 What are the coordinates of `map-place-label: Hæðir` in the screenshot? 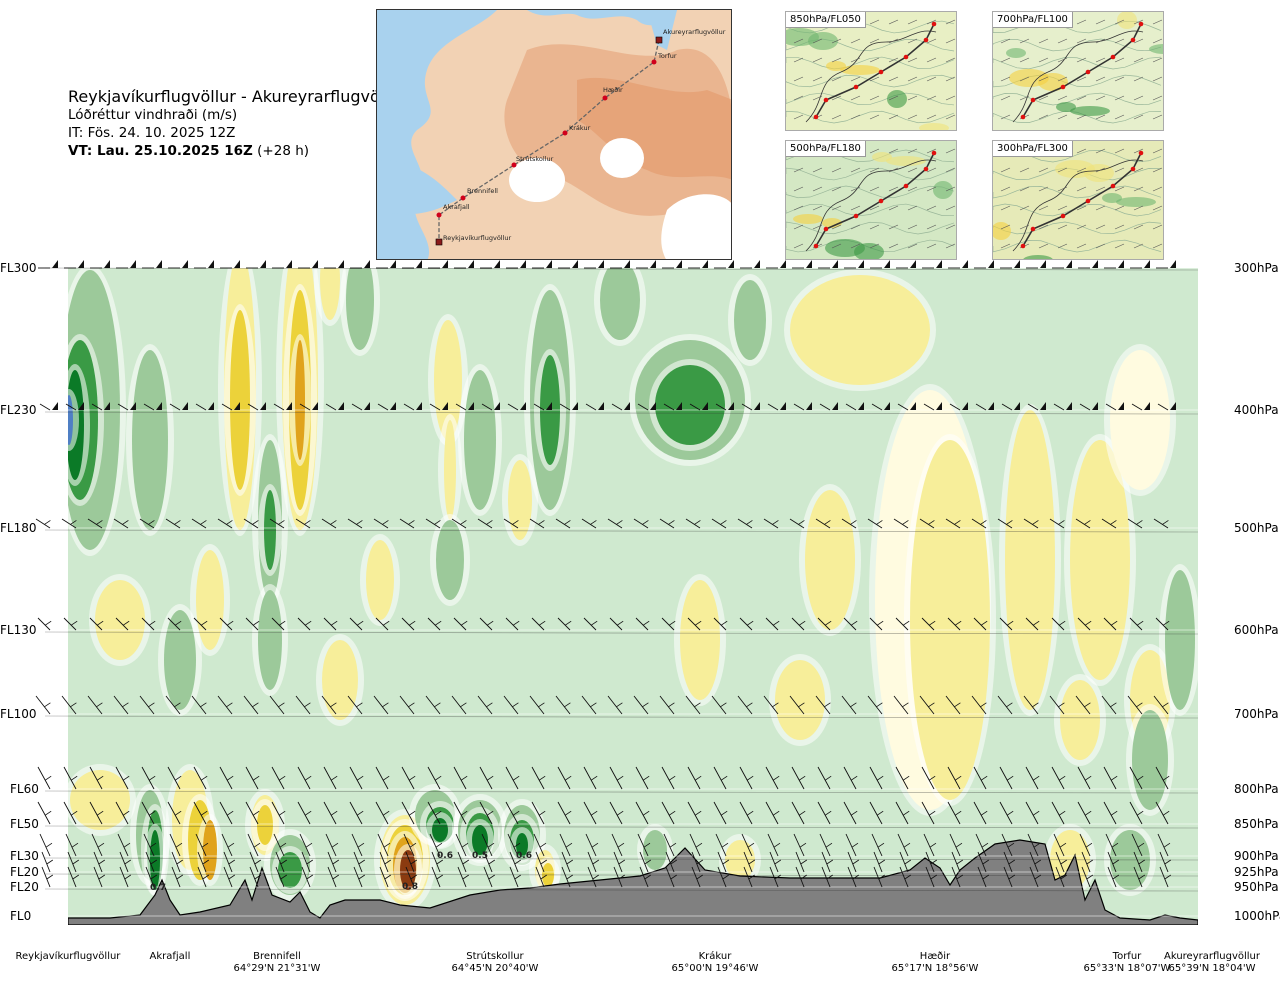 It's located at (613, 90).